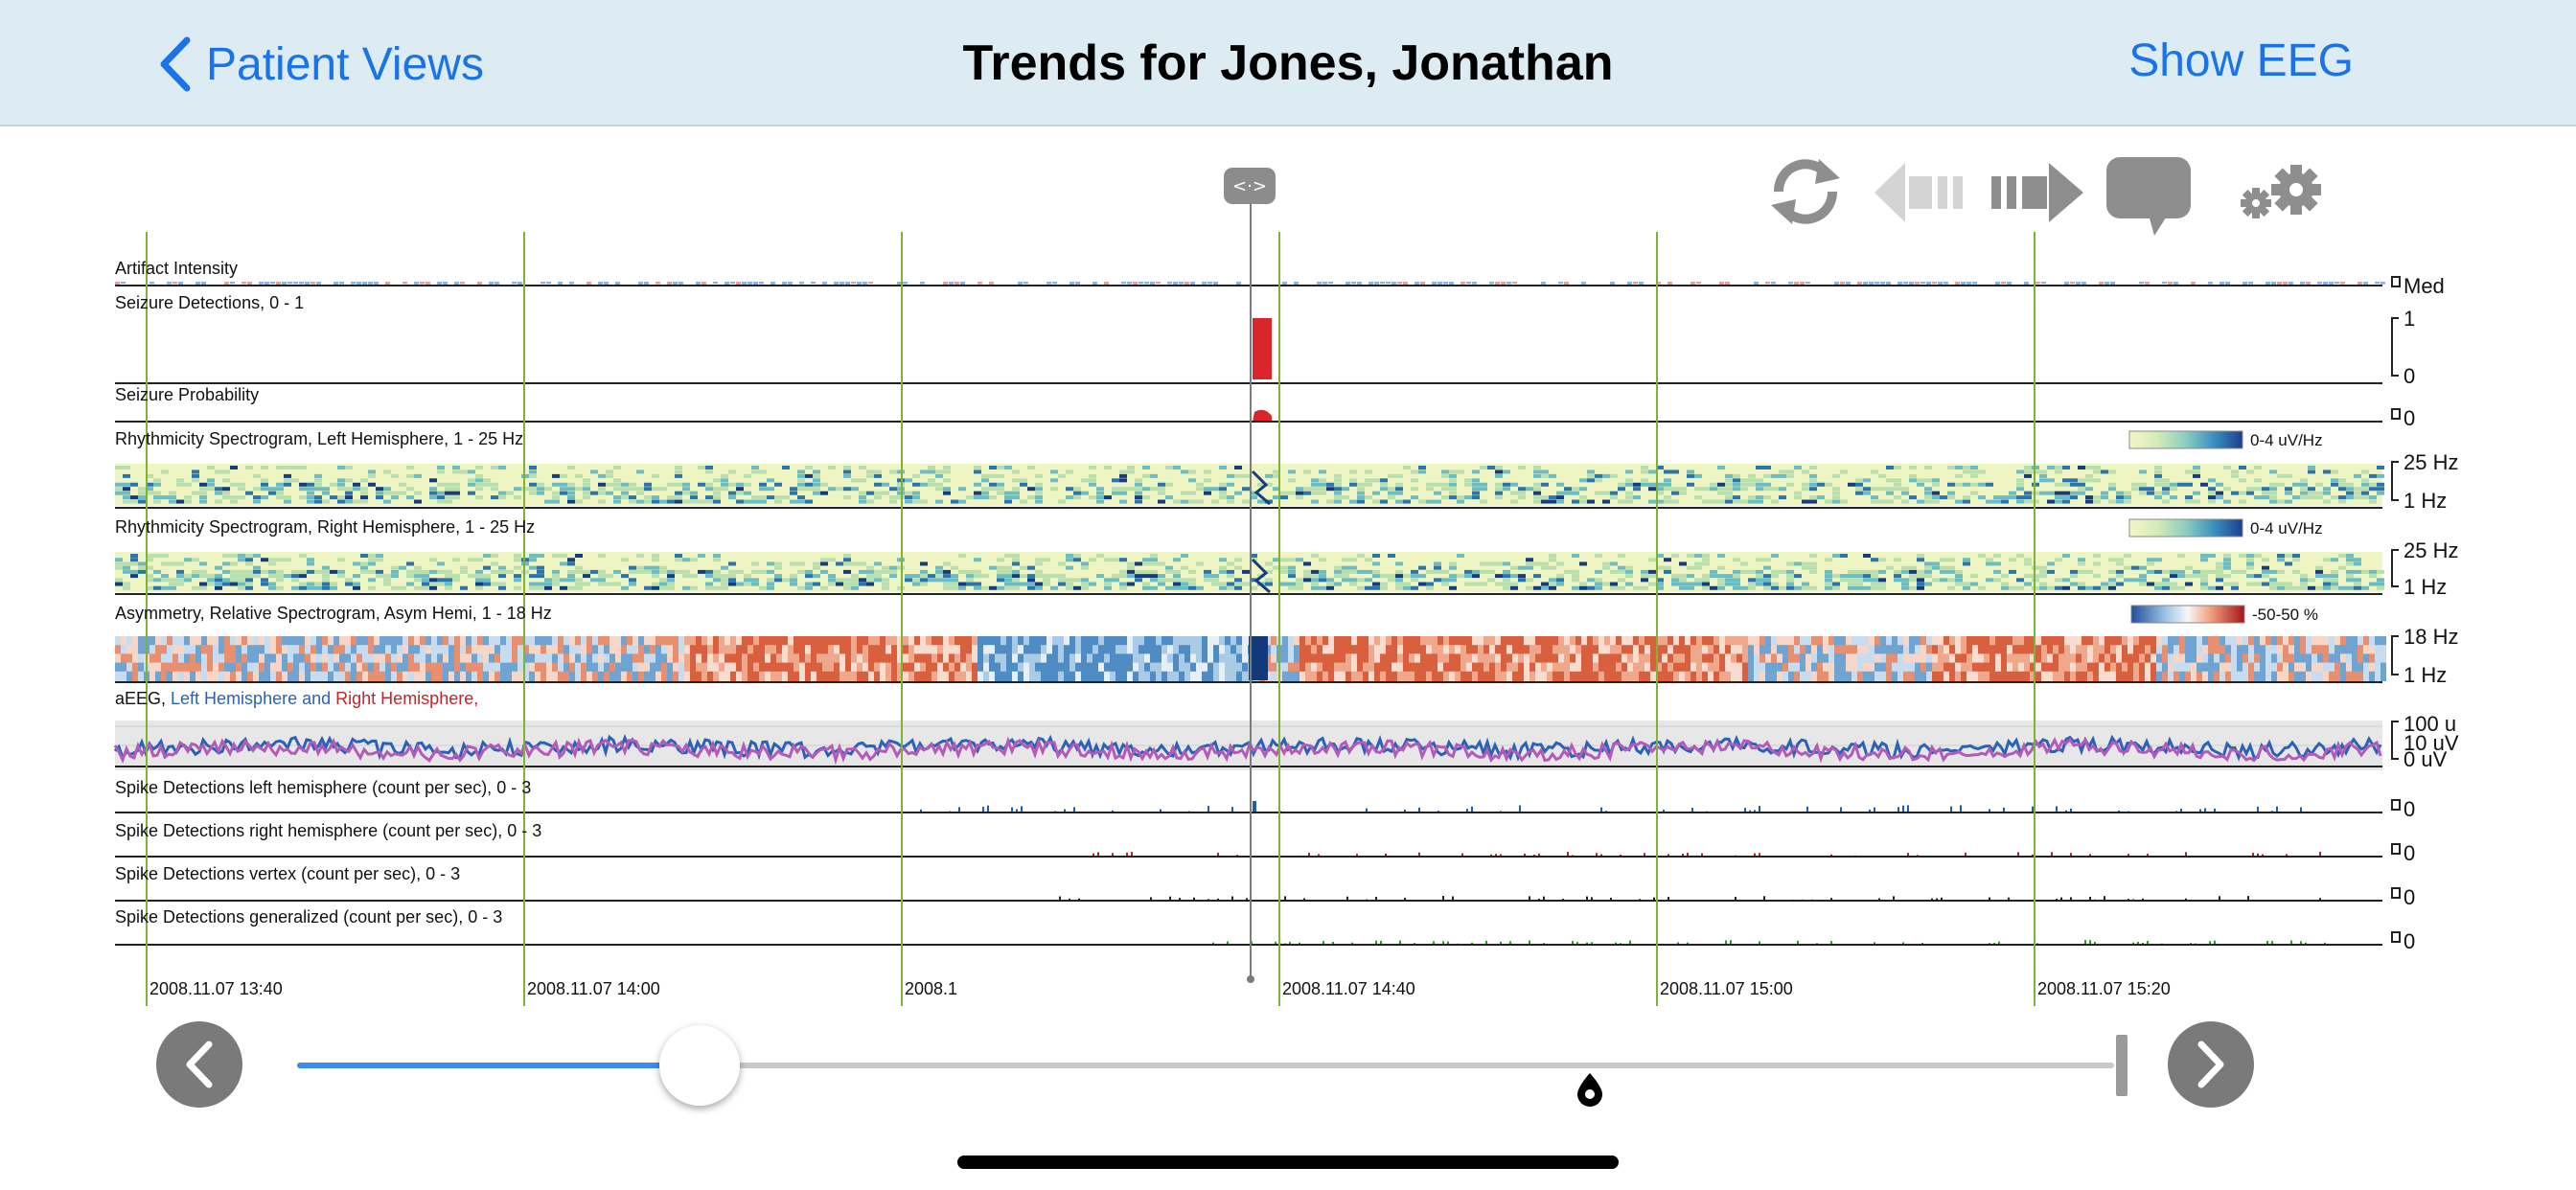  I want to click on cursor-drag-handle: <·>, so click(1250, 186).